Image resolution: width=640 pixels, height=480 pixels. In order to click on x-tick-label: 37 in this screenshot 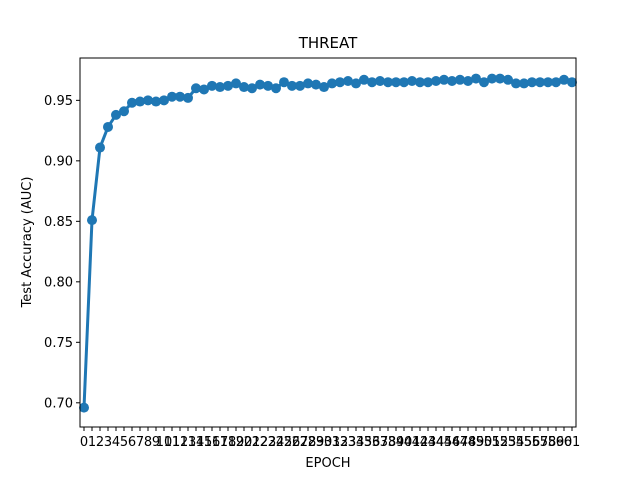, I will do `click(380, 442)`.